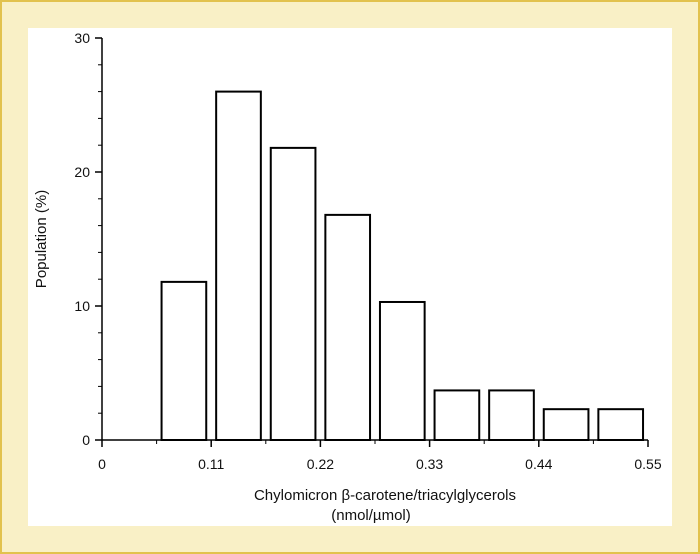 Image resolution: width=700 pixels, height=554 pixels. Describe the element at coordinates (429, 464) in the screenshot. I see `x-tick-label: 0.33` at that location.